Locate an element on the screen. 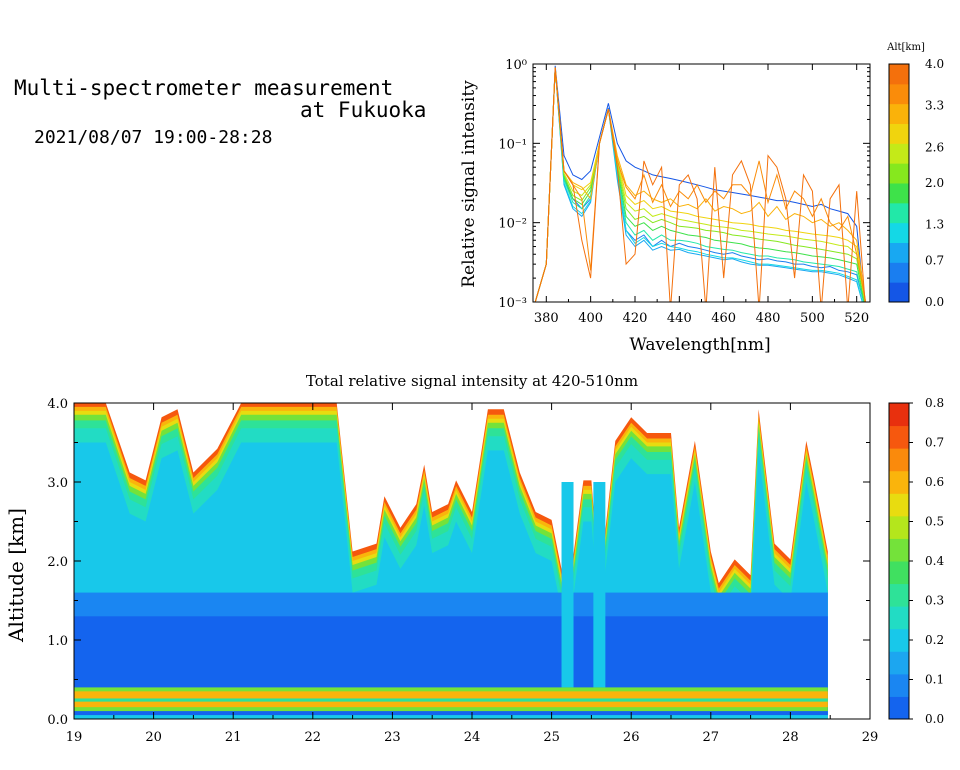 Image resolution: width=960 pixels, height=770 pixels. altitude-colorbar-title: Alt[km] is located at coordinates (905, 47).